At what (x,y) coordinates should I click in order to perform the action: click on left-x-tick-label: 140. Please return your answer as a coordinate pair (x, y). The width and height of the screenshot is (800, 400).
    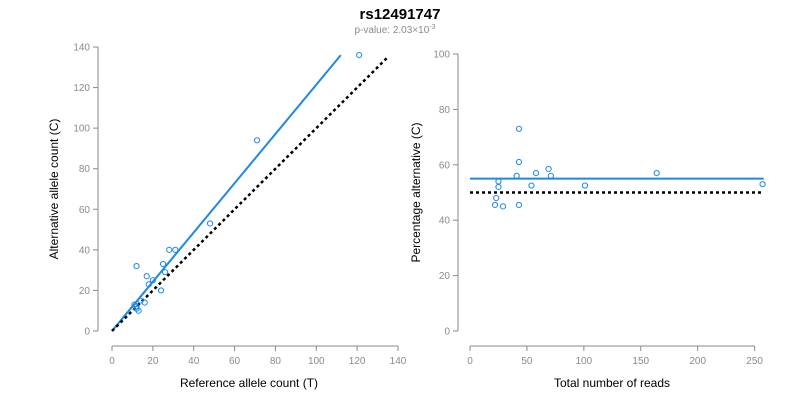
    Looking at the image, I should click on (398, 361).